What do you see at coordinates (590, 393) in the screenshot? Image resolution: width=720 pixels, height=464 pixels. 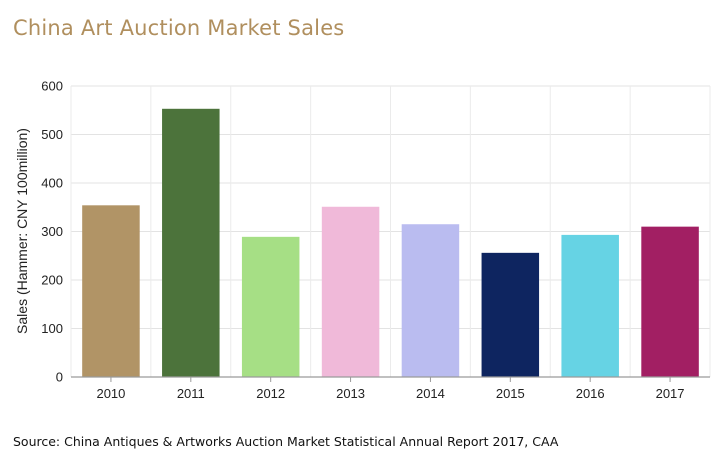 I see `x-tick-label: 2016` at bounding box center [590, 393].